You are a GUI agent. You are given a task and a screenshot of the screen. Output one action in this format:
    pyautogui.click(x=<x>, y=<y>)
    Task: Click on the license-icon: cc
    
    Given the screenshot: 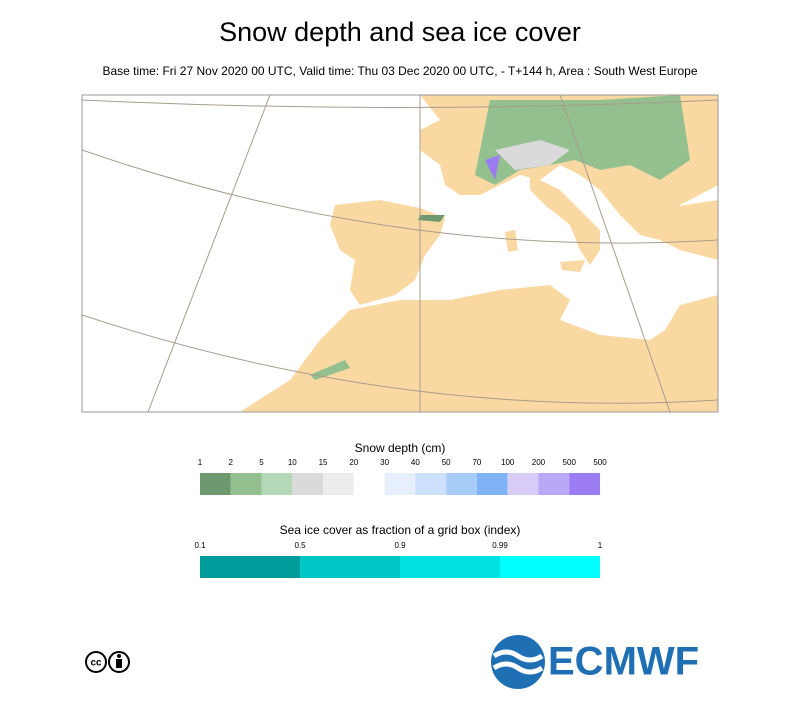 What is the action you would take?
    pyautogui.click(x=107, y=662)
    